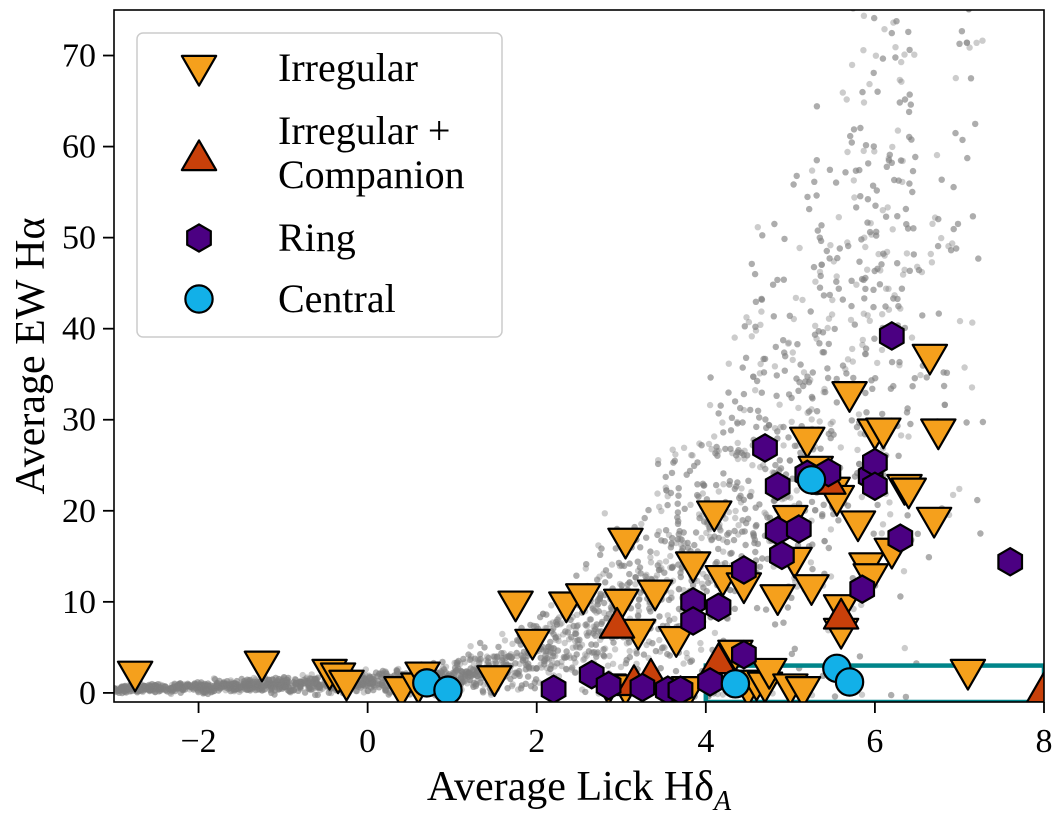 Image resolution: width=1062 pixels, height=818 pixels. Describe the element at coordinates (874, 741) in the screenshot. I see `x-tick-label: 6` at that location.